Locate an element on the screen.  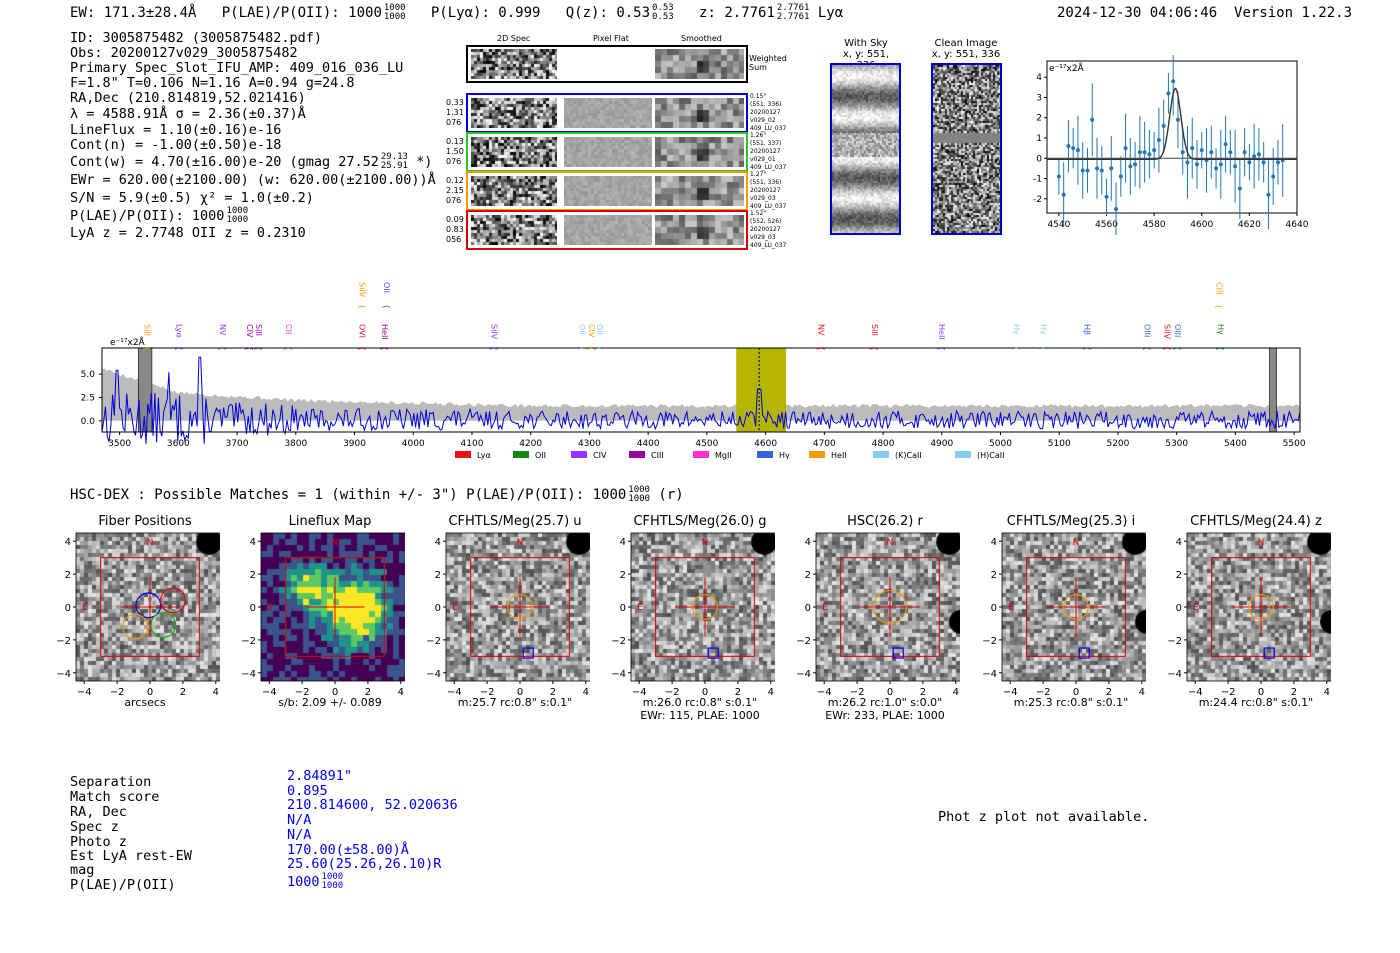
spectral-line-label: OII is located at coordinates (599, 329).